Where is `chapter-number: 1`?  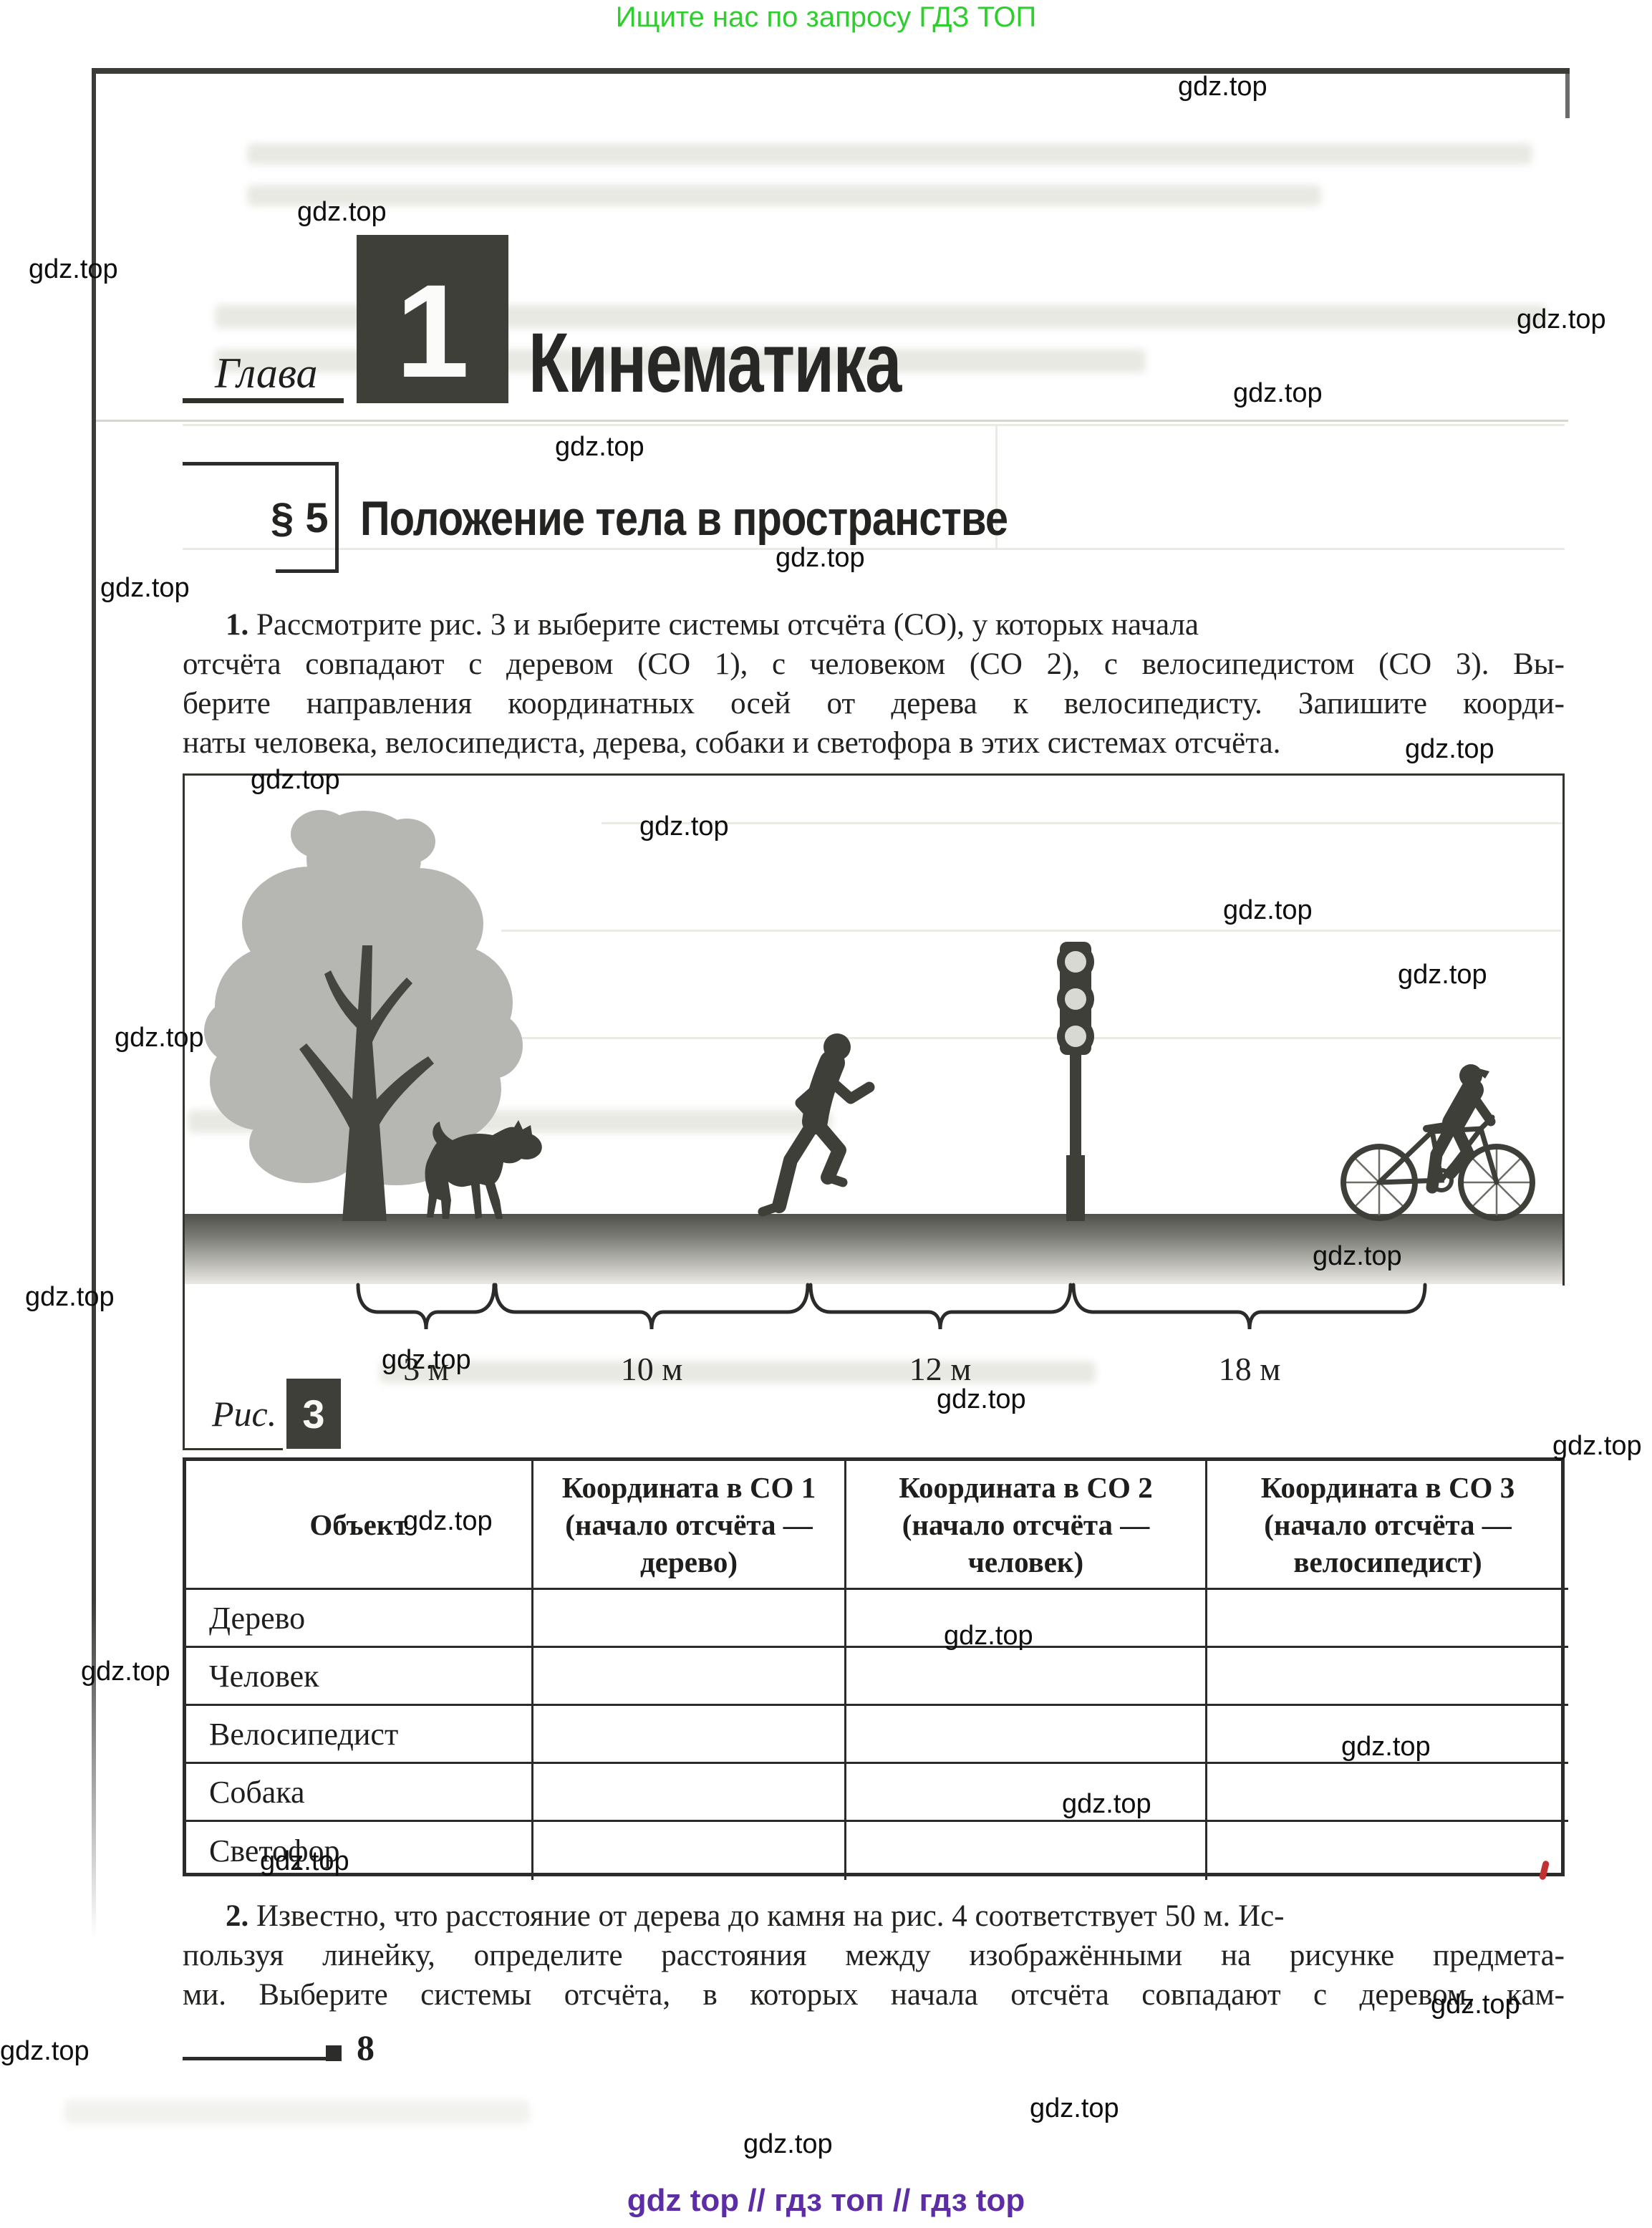
chapter-number: 1 is located at coordinates (432, 331).